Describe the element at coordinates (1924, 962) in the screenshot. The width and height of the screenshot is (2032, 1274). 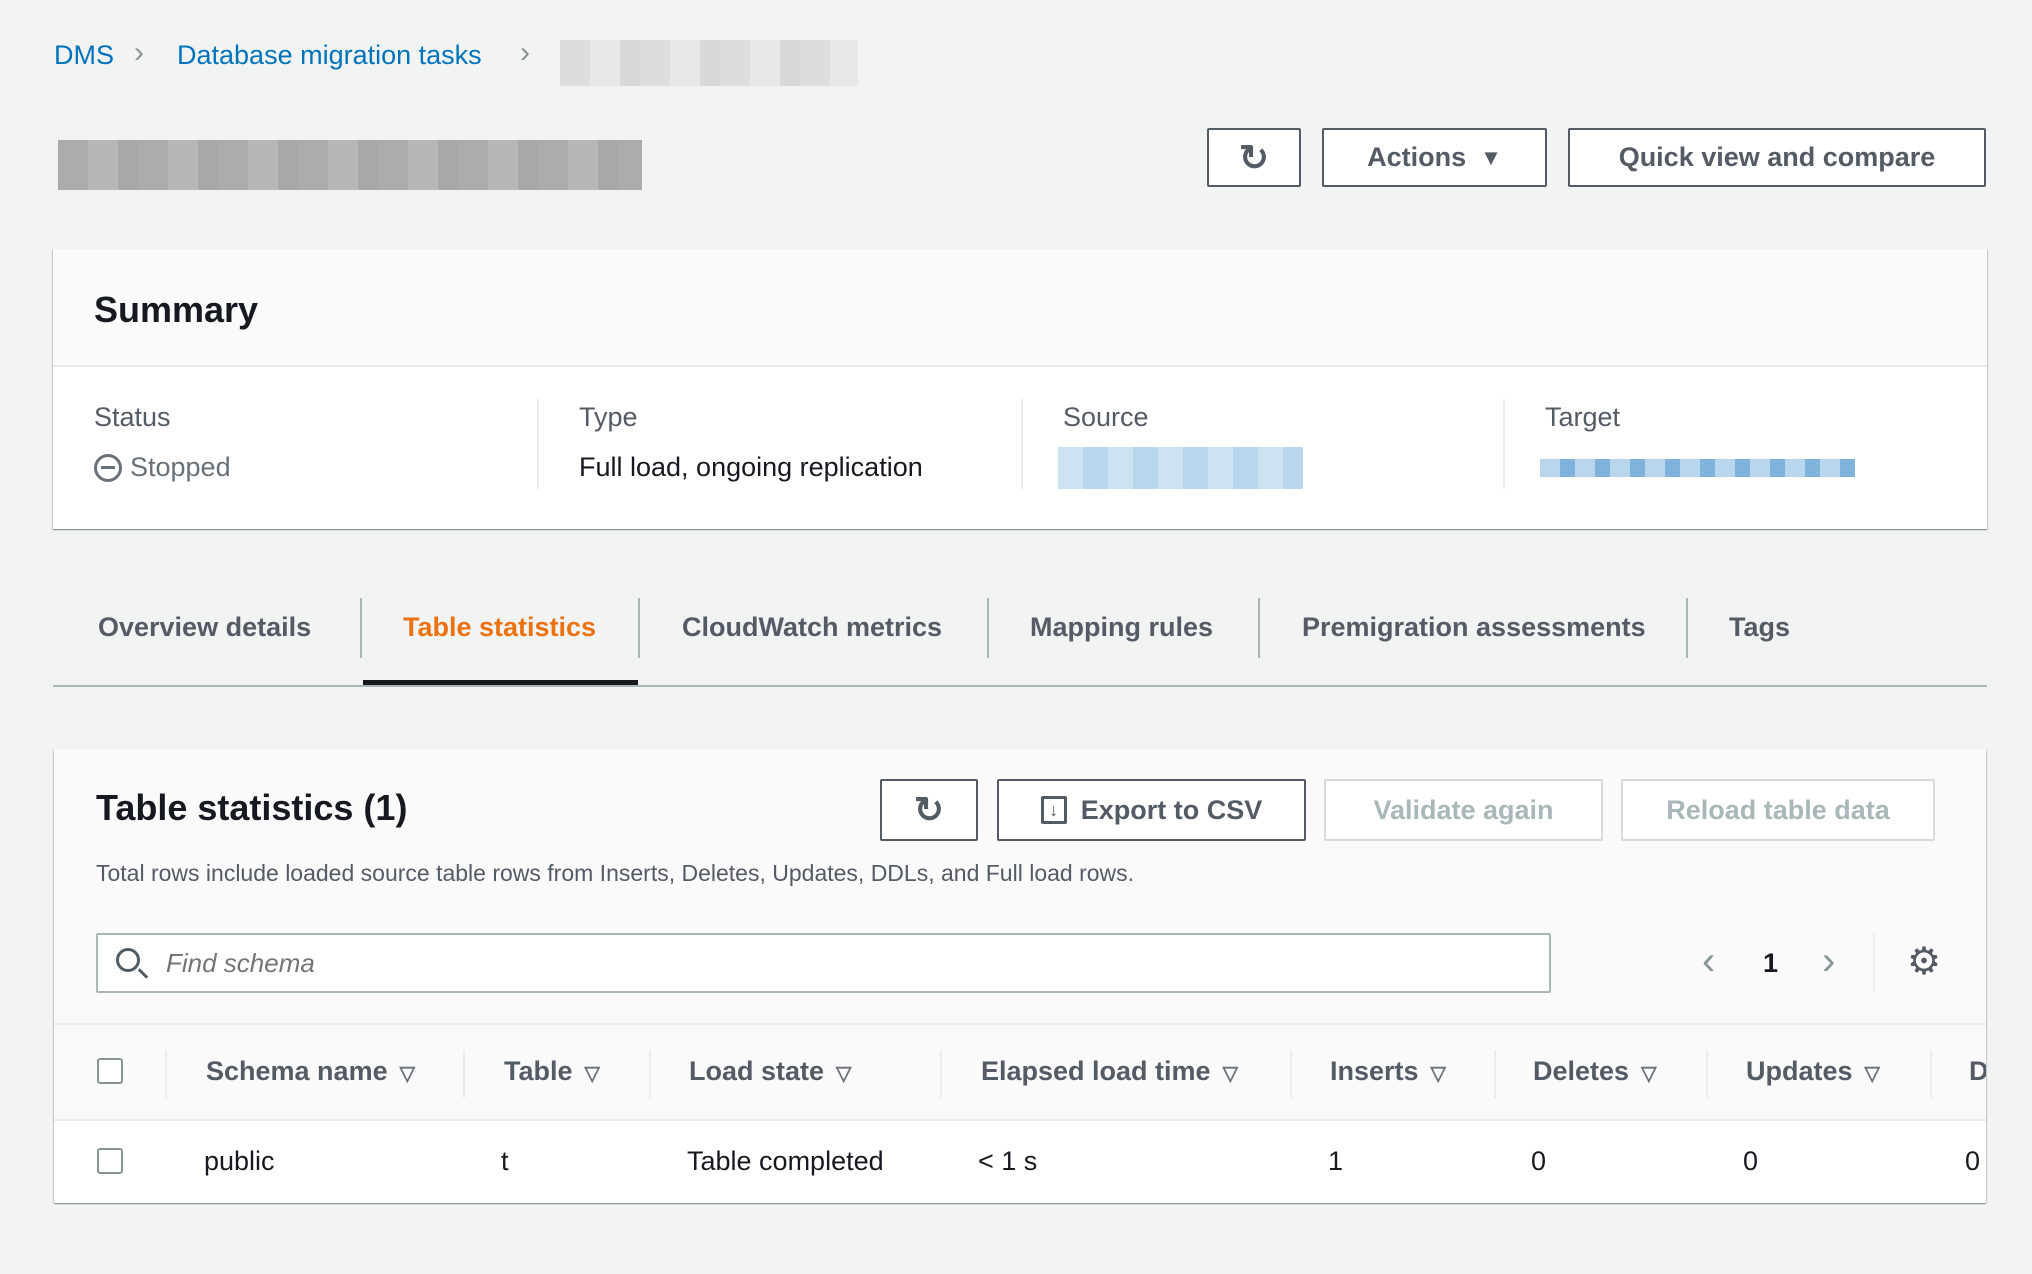
I see `gear-icon: ⚙` at that location.